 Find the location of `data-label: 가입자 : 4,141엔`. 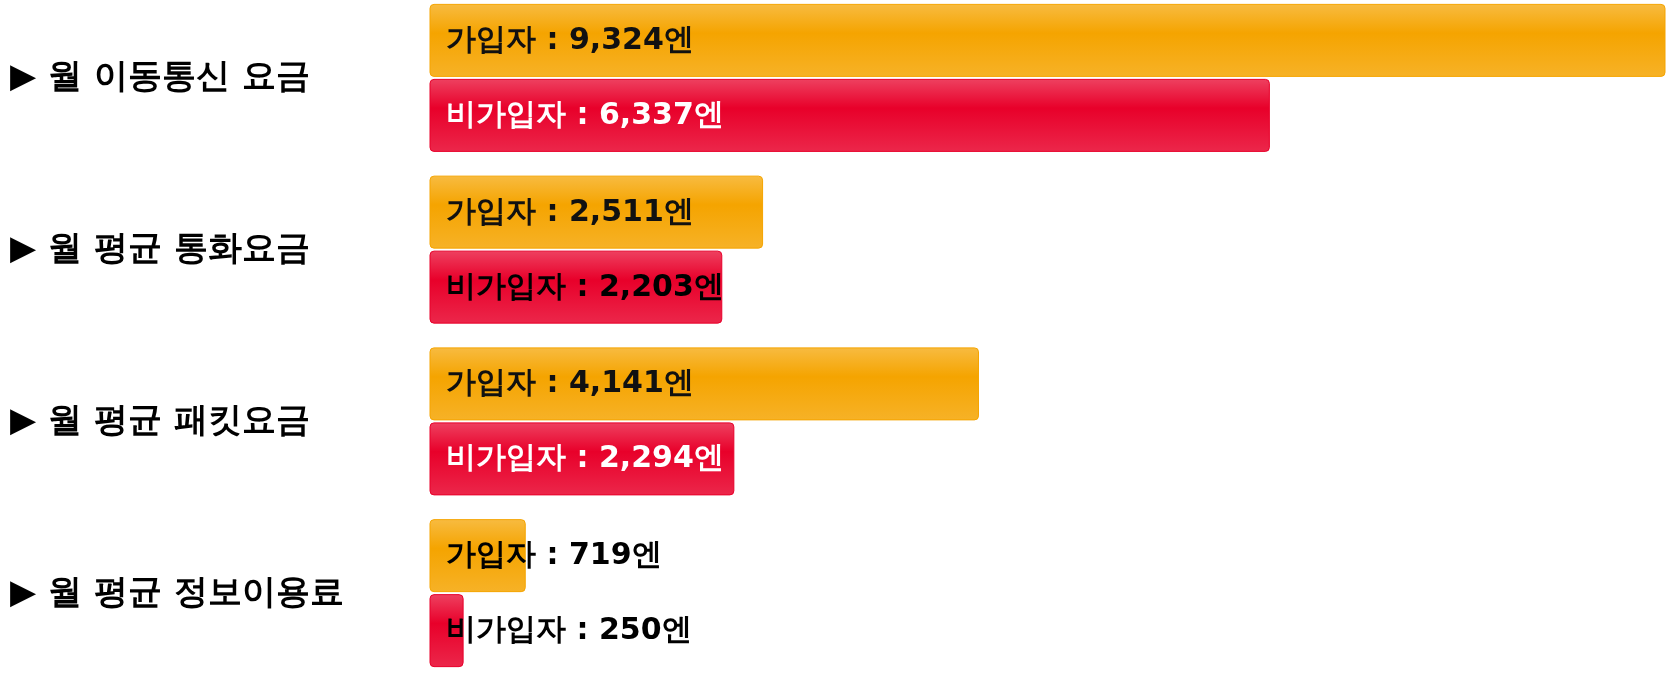

data-label: 가입자 : 4,141엔 is located at coordinates (570, 382).